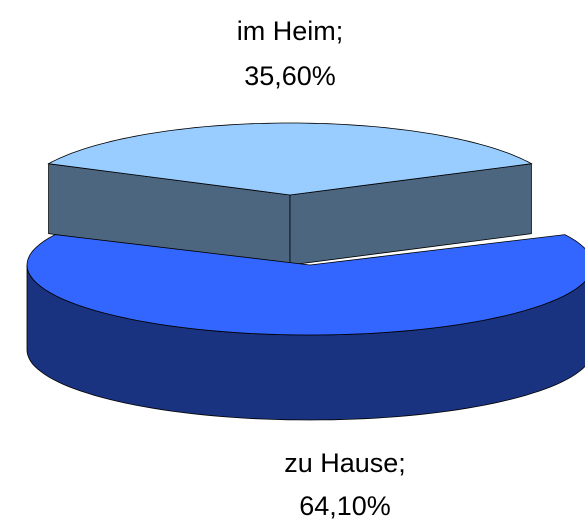 Image resolution: width=585 pixels, height=525 pixels. Describe the element at coordinates (290, 76) in the screenshot. I see `slice-value-label: 35,60%` at that location.